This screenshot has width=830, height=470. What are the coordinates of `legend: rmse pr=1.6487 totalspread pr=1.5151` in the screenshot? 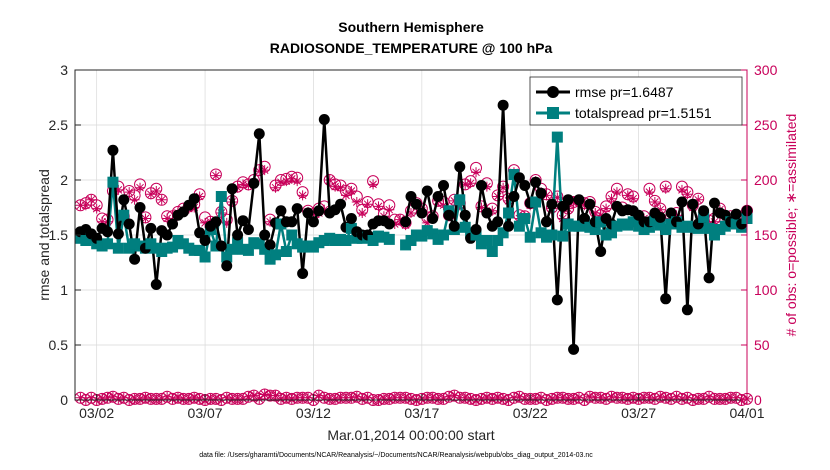 It's located at (636, 101).